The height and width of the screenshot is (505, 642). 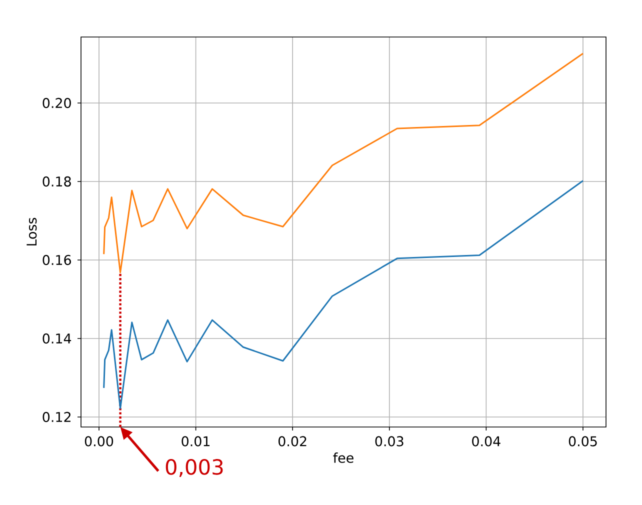 I want to click on x-tick-label: 0.01, so click(x=196, y=441).